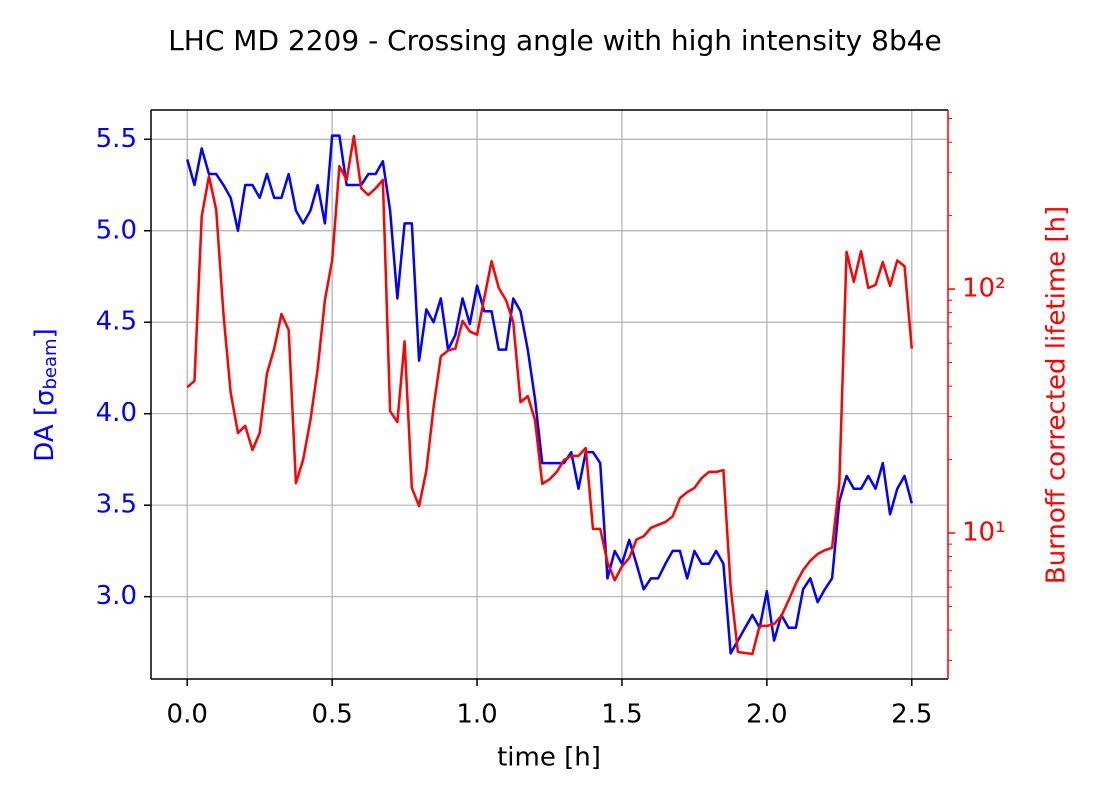 This screenshot has height=803, width=1111. I want to click on y-tick-label: 5.5, so click(116, 139).